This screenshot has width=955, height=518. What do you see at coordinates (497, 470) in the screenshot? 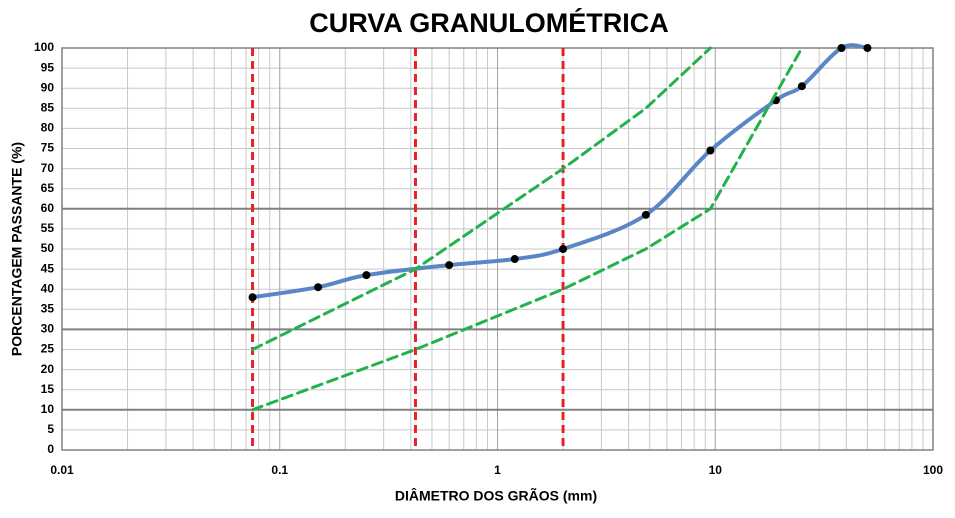
I see `x-tick-label: 1` at bounding box center [497, 470].